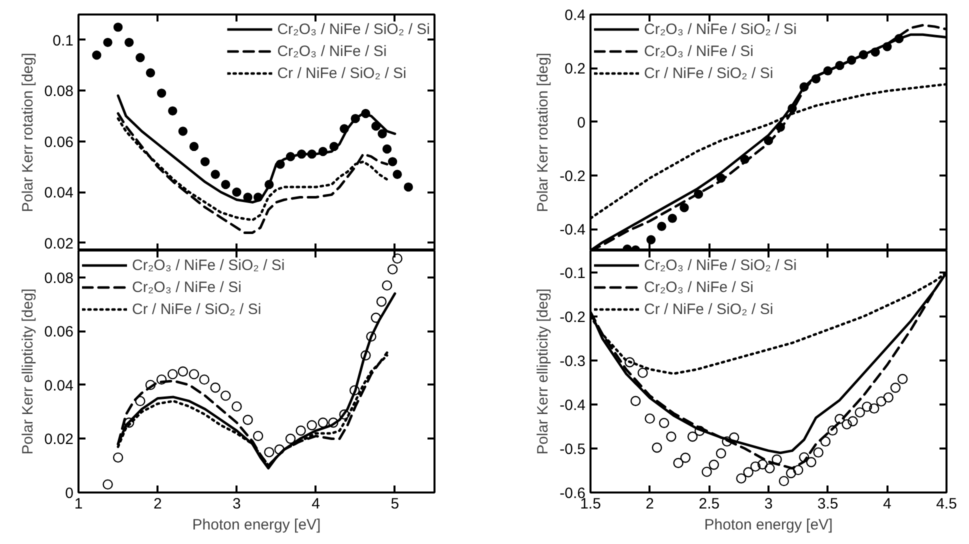 The image size is (969, 544). Describe the element at coordinates (575, 15) in the screenshot. I see `y-tick-label: 0.4` at that location.